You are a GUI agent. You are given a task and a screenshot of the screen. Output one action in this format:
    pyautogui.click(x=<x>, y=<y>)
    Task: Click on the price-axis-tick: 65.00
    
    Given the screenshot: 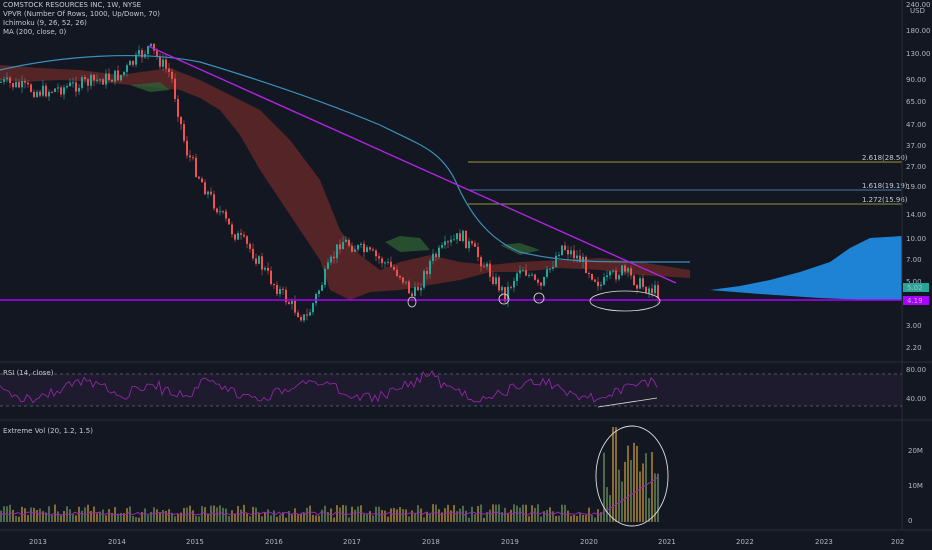 What is the action you would take?
    pyautogui.click(x=916, y=102)
    